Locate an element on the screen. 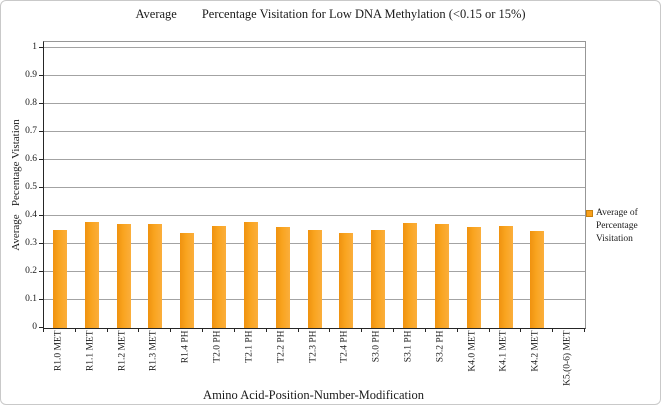 The width and height of the screenshot is (661, 405). legend-swatch-icon is located at coordinates (589, 213).